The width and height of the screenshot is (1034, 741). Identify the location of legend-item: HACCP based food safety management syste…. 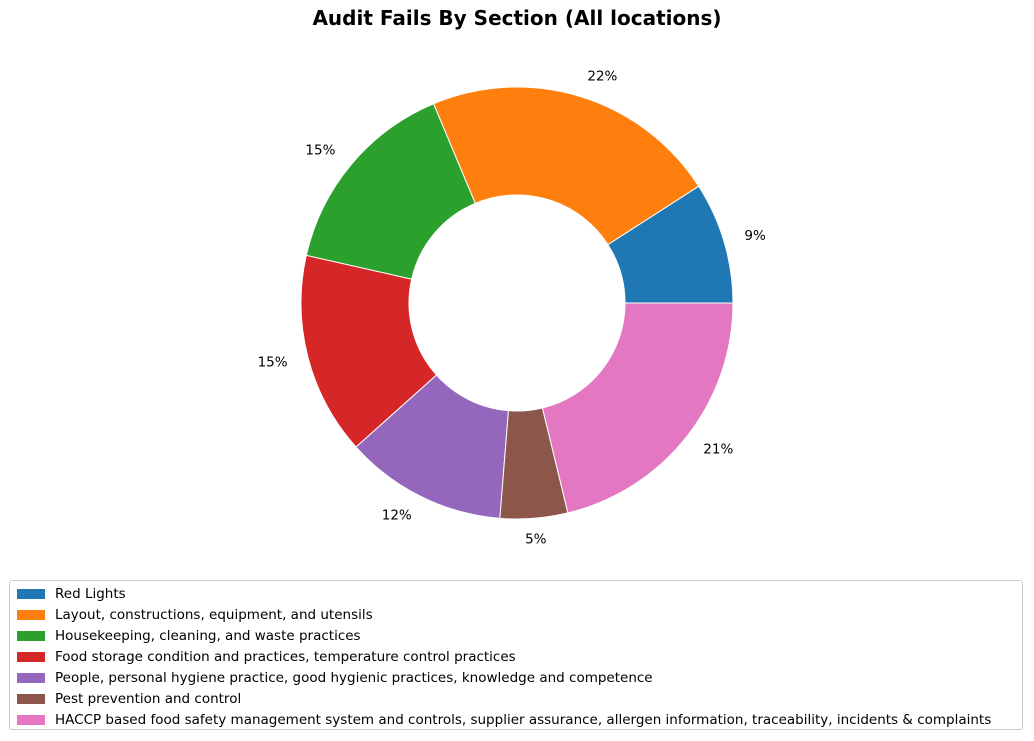
(504, 719).